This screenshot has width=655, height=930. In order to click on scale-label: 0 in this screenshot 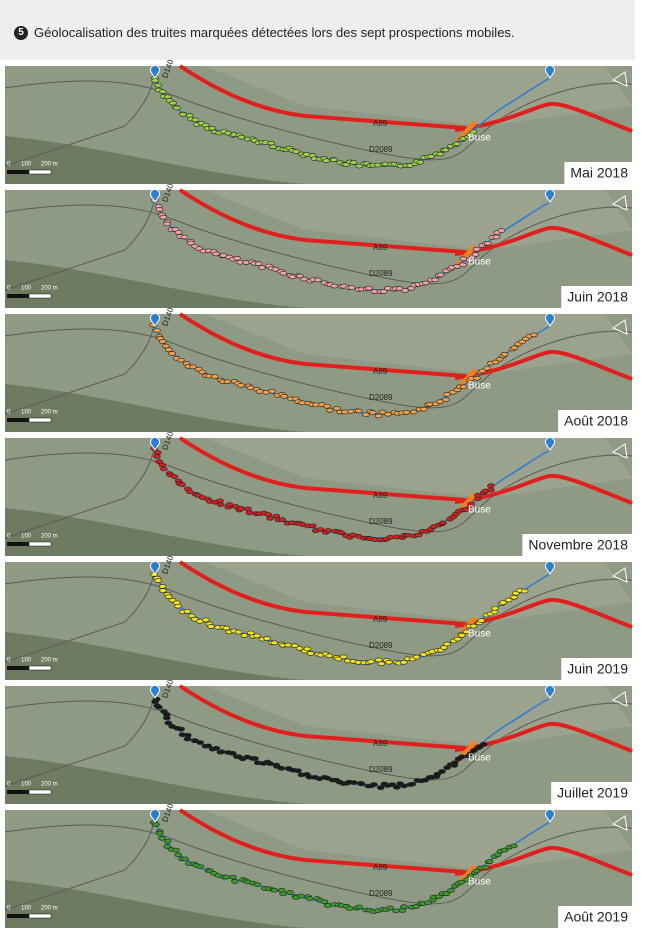, I will do `click(9, 165)`.